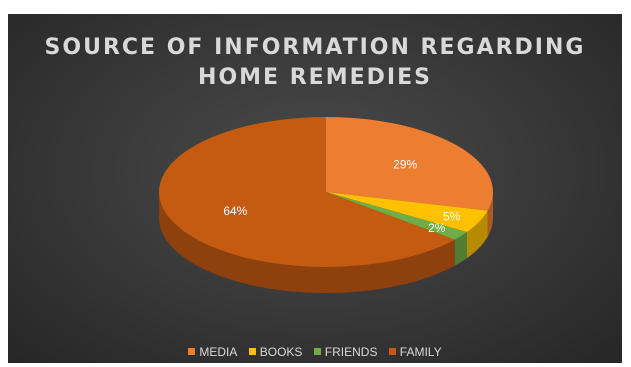 The height and width of the screenshot is (367, 631). Describe the element at coordinates (405, 164) in the screenshot. I see `data-label-media: 29%` at that location.